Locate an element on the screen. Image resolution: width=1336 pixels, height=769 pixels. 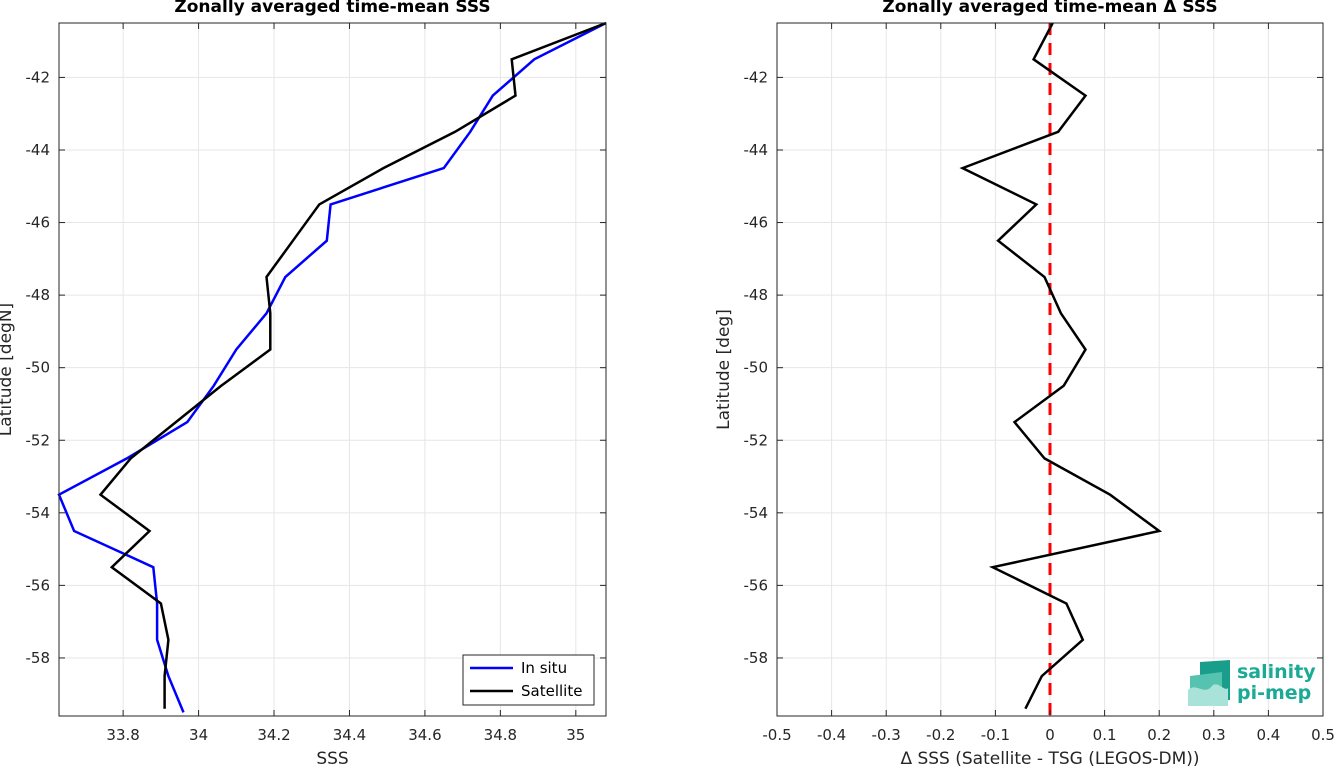
x-tick-label: 0 is located at coordinates (1050, 735).